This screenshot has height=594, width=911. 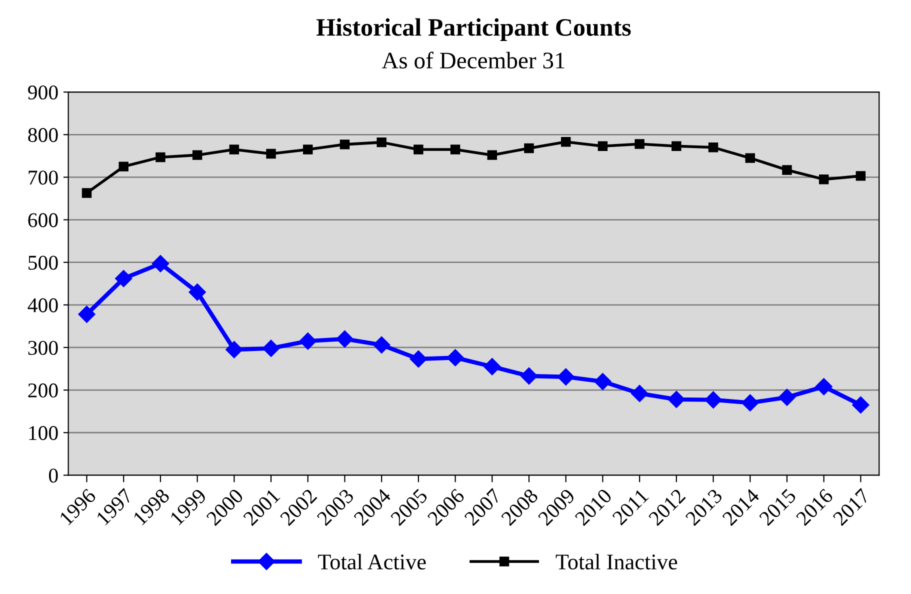 I want to click on chart-subtitle: As of December 31, so click(x=473, y=60).